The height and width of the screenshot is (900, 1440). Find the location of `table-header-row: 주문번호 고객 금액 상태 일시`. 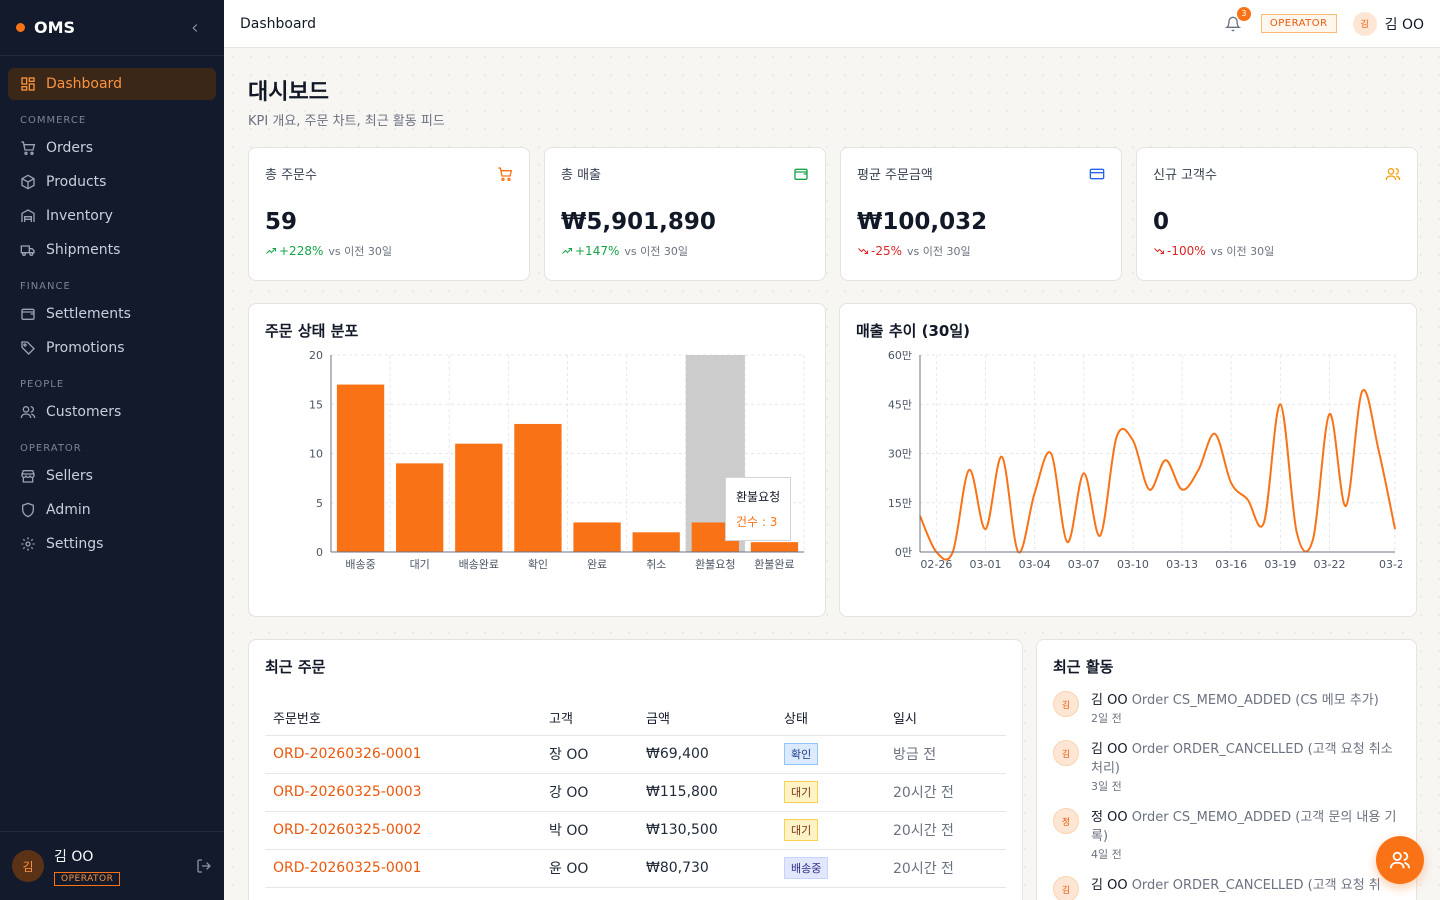

table-header-row: 주문번호 고객 금액 상태 일시 is located at coordinates (635, 718).